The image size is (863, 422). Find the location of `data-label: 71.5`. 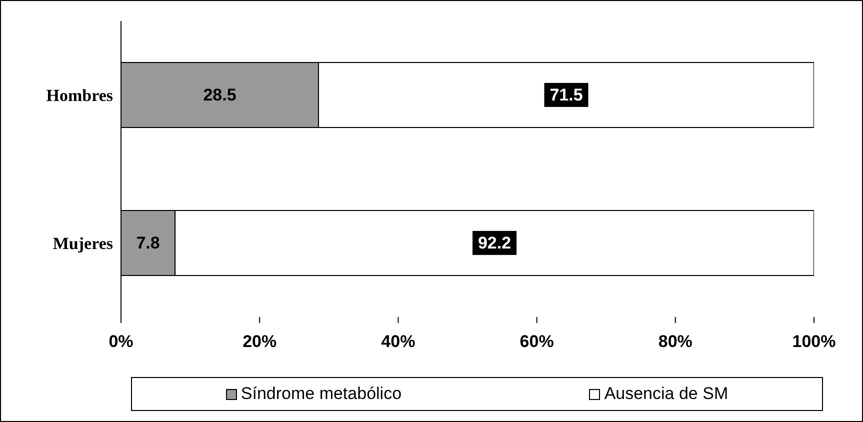

data-label: 71.5 is located at coordinates (566, 94).